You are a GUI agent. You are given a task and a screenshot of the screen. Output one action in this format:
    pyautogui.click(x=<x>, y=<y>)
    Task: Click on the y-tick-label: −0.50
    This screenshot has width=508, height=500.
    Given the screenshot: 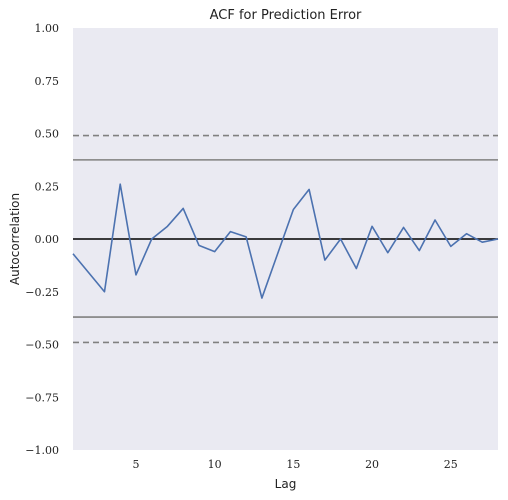 What is the action you would take?
    pyautogui.click(x=42, y=345)
    